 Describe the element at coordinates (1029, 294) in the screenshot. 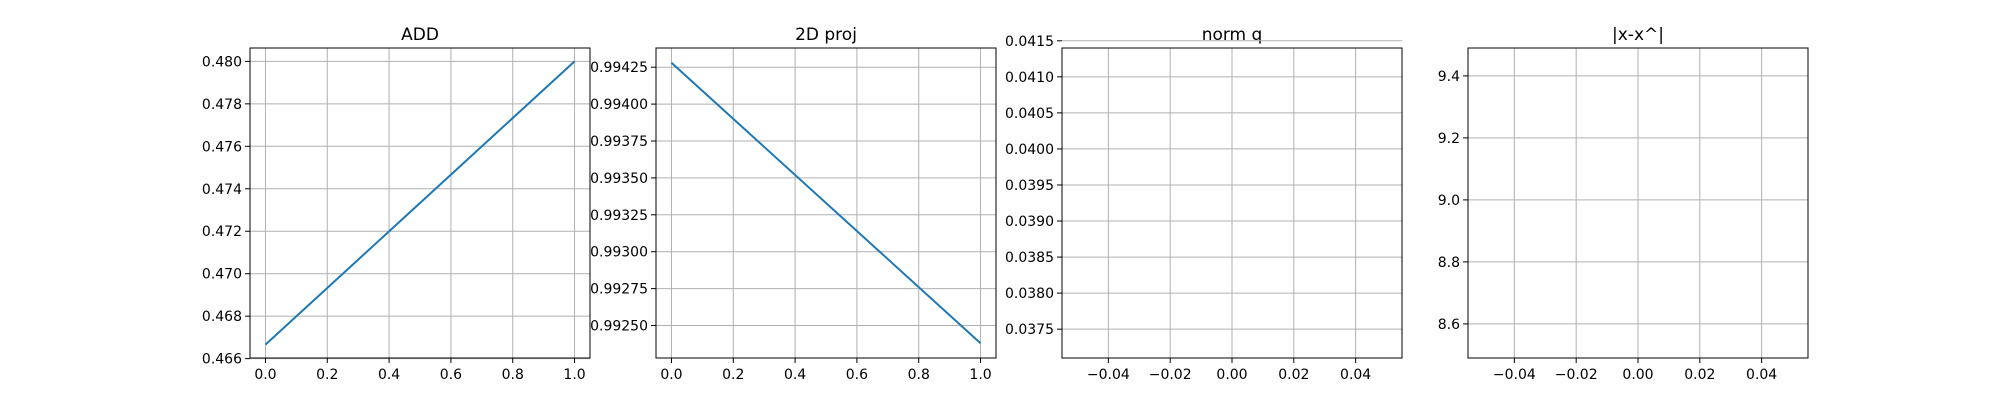

I see `y-tick-label: 0.0380` at that location.